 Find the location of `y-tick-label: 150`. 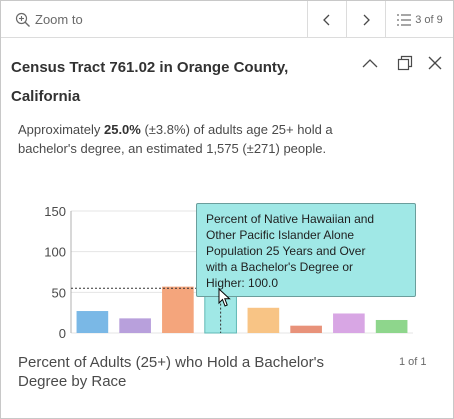

y-tick-label: 150 is located at coordinates (55, 211).